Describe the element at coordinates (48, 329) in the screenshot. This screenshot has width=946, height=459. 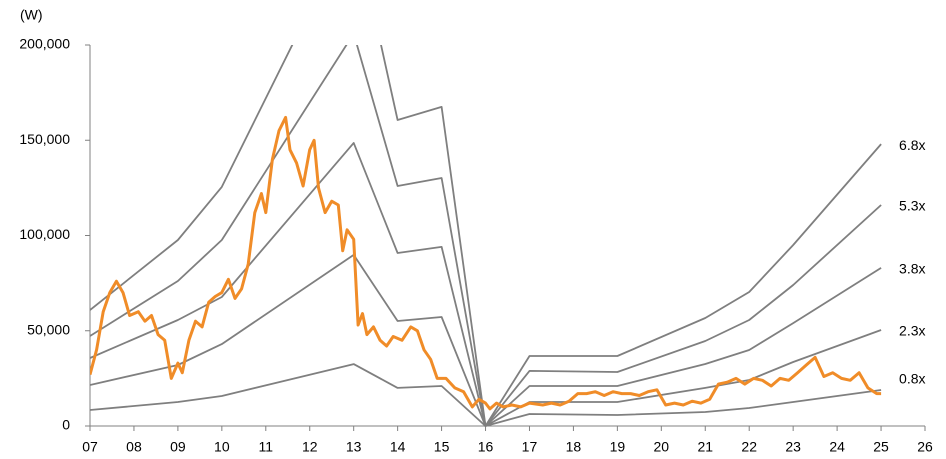
I see `y-tick-label: 50,000` at that location.